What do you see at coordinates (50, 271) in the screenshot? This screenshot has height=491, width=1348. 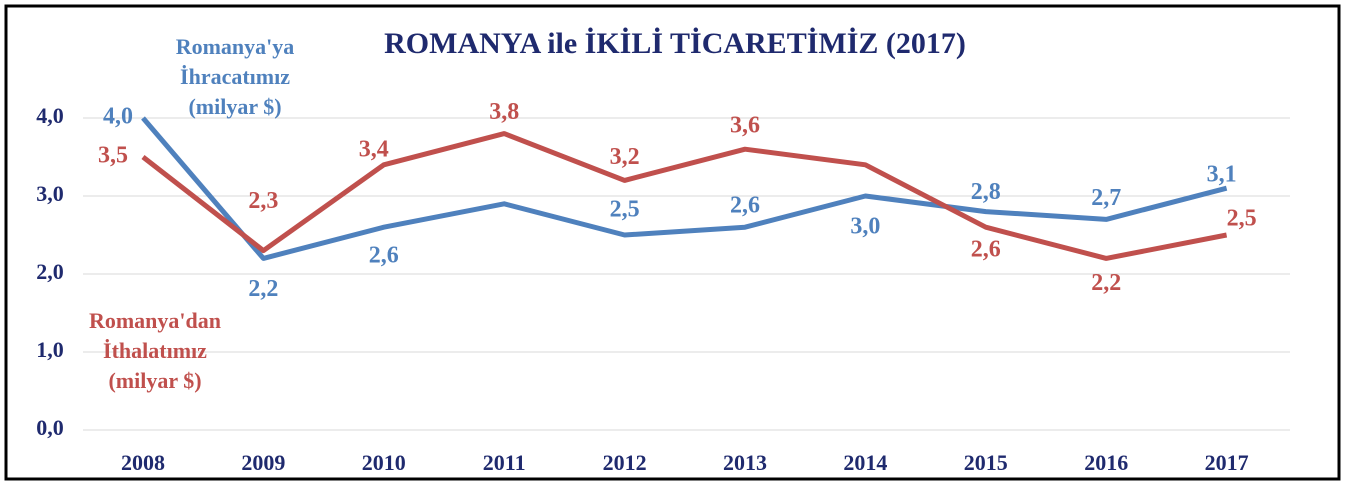 I see `y-tick-label: 2,0` at bounding box center [50, 271].